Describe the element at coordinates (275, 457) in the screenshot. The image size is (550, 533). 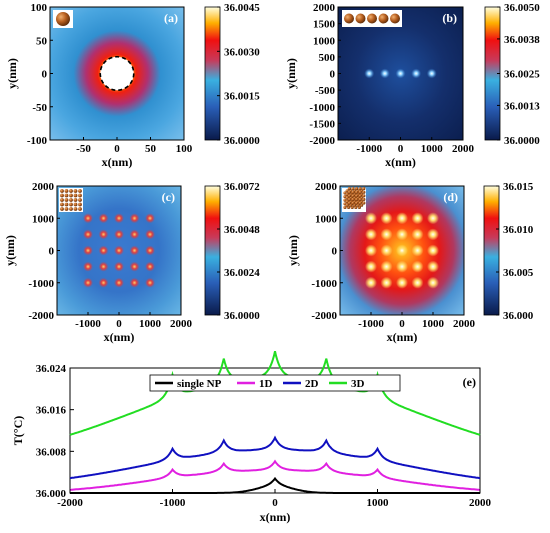
I see `series-line-2d` at that location.